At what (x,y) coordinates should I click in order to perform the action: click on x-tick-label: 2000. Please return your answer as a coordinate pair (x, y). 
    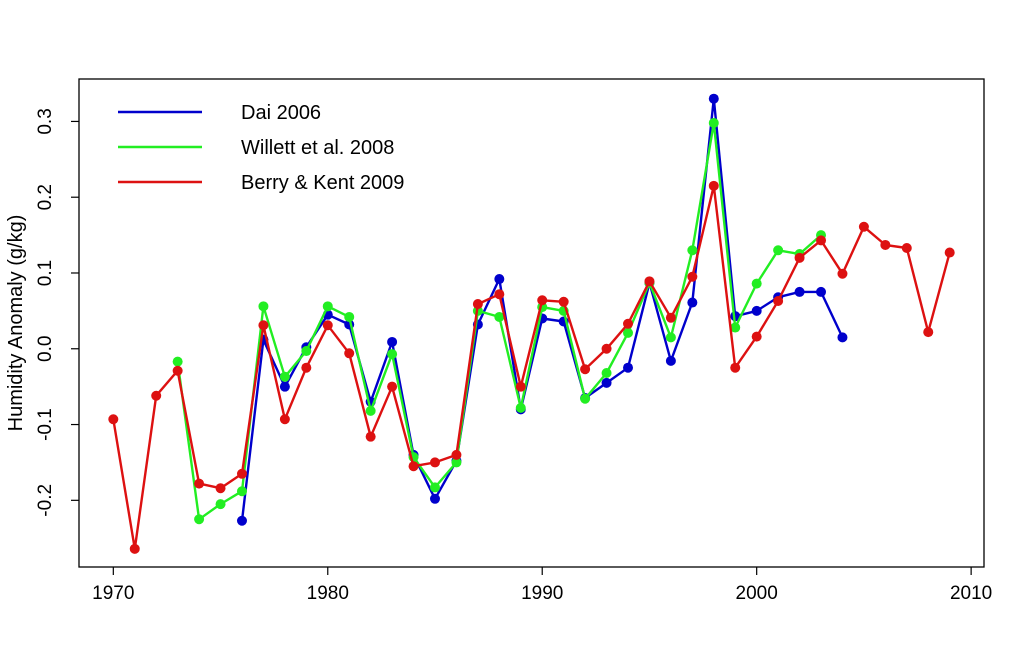
    Looking at the image, I should click on (757, 593).